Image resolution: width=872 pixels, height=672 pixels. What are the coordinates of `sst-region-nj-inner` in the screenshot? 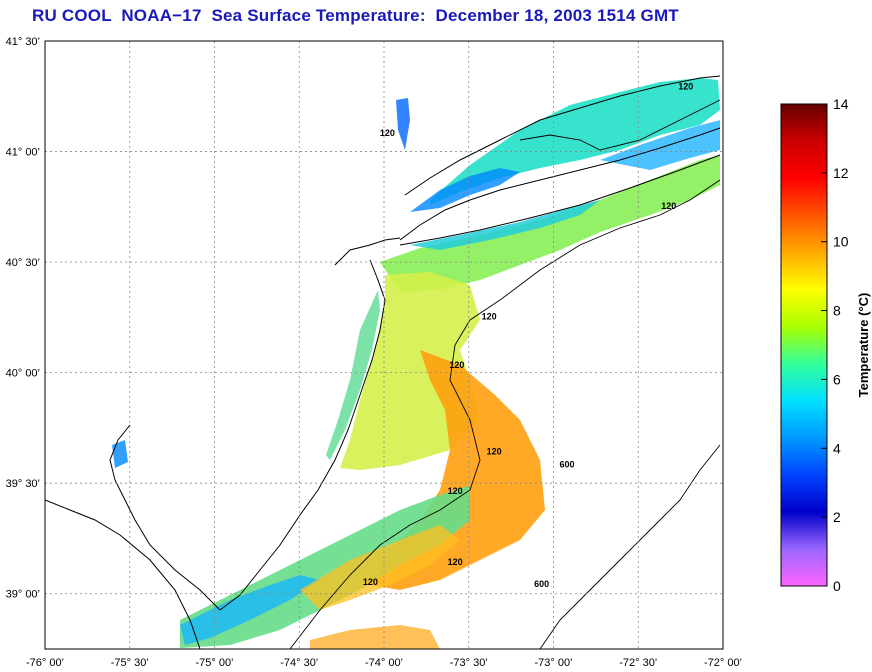 It's located at (353, 375).